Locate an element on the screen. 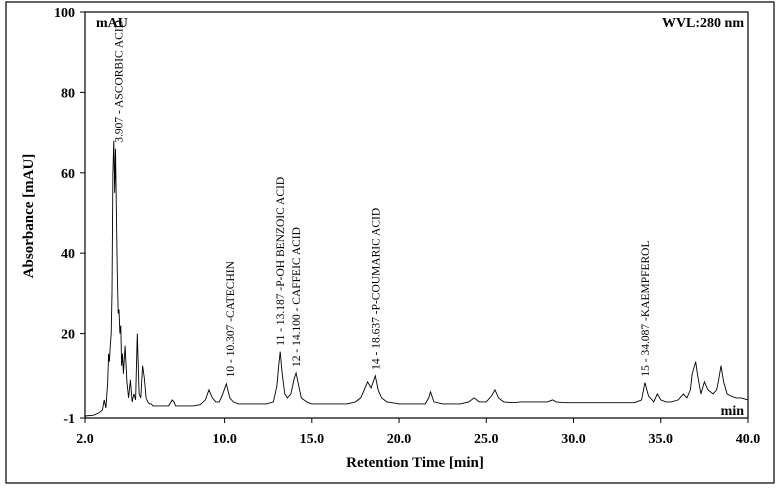  y-axis-title: Absorbance [mAU] is located at coordinates (29, 216).